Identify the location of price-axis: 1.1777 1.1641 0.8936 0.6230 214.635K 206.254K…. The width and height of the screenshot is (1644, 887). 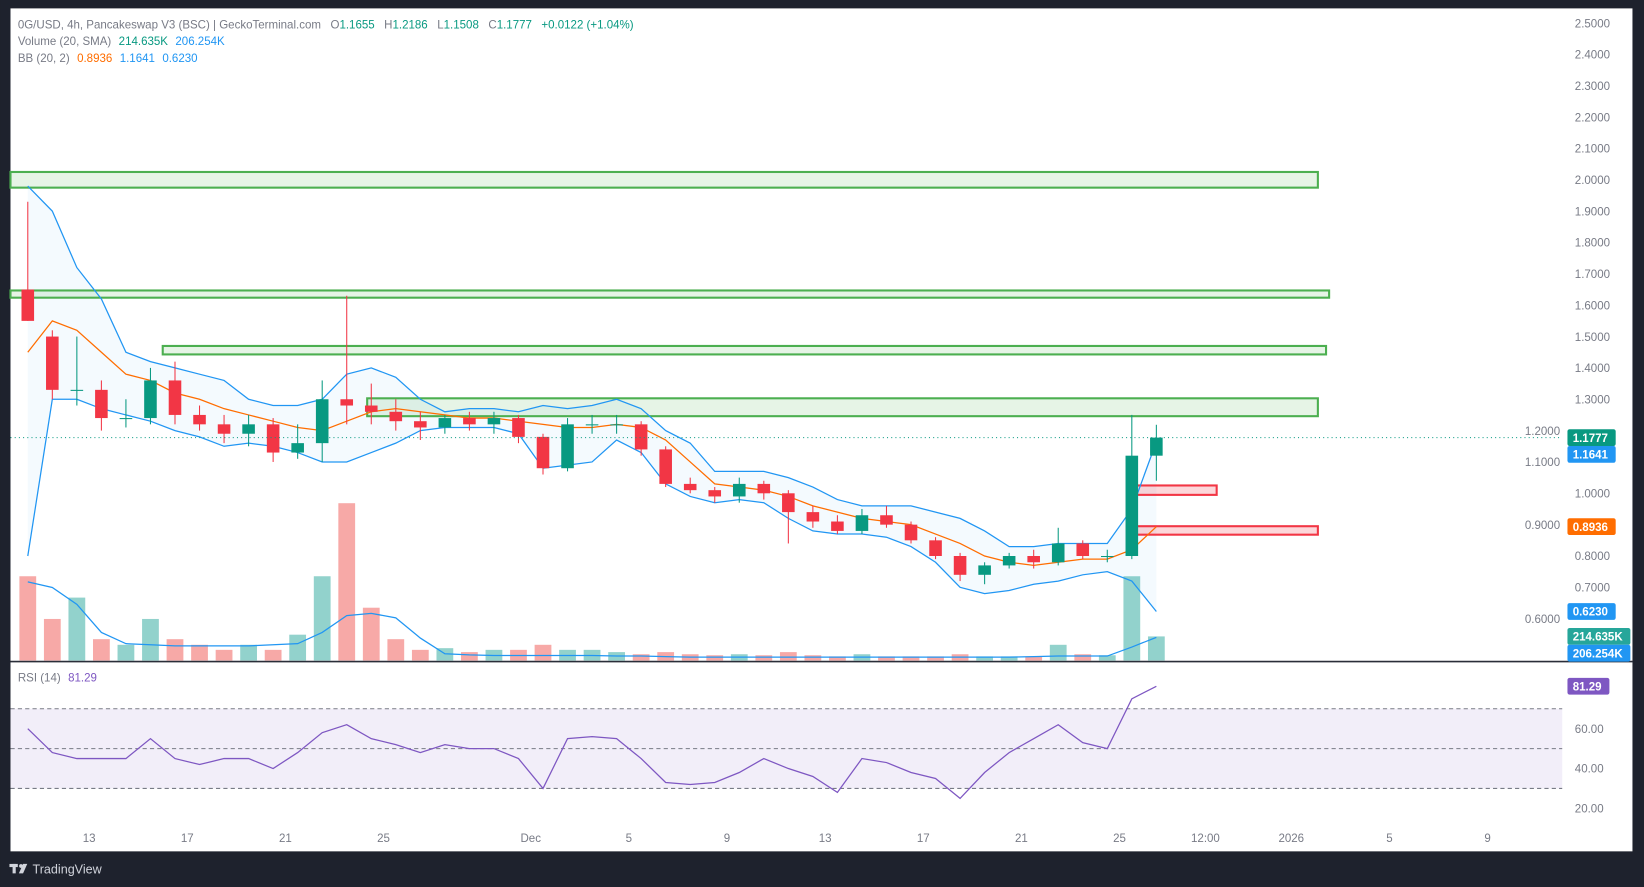
(1578, 417).